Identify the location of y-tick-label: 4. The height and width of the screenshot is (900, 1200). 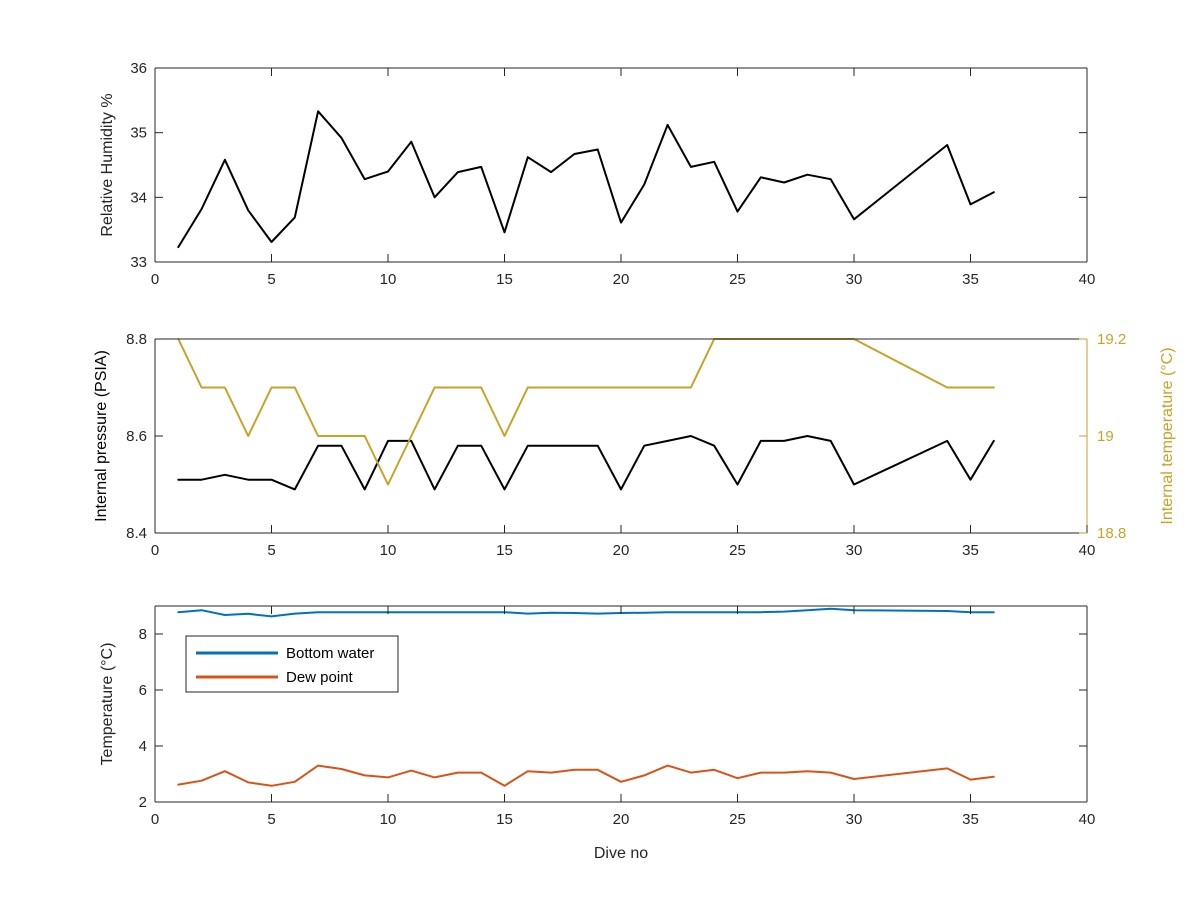
(143, 746).